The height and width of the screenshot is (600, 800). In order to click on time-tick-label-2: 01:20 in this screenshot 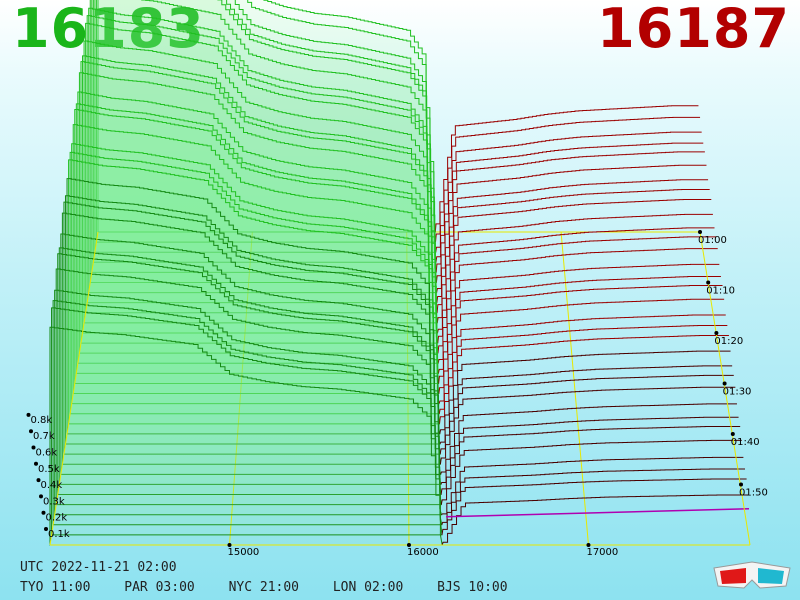, I will do `click(728, 341)`.